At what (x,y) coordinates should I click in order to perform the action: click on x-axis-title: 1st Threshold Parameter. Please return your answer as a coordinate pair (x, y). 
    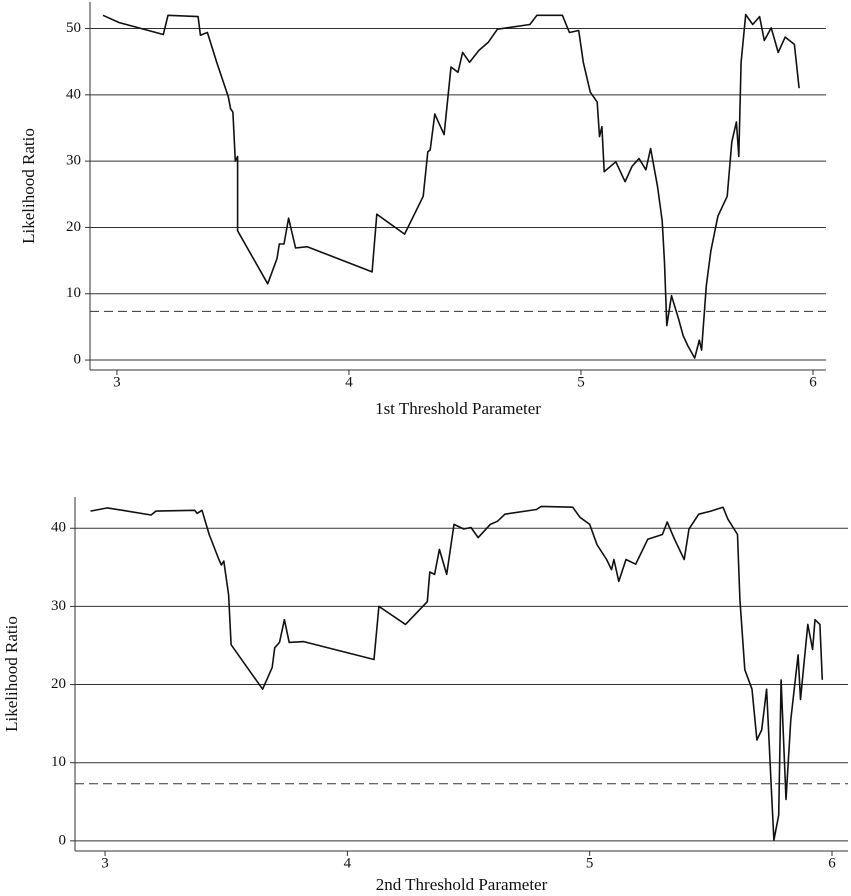
    Looking at the image, I should click on (458, 408).